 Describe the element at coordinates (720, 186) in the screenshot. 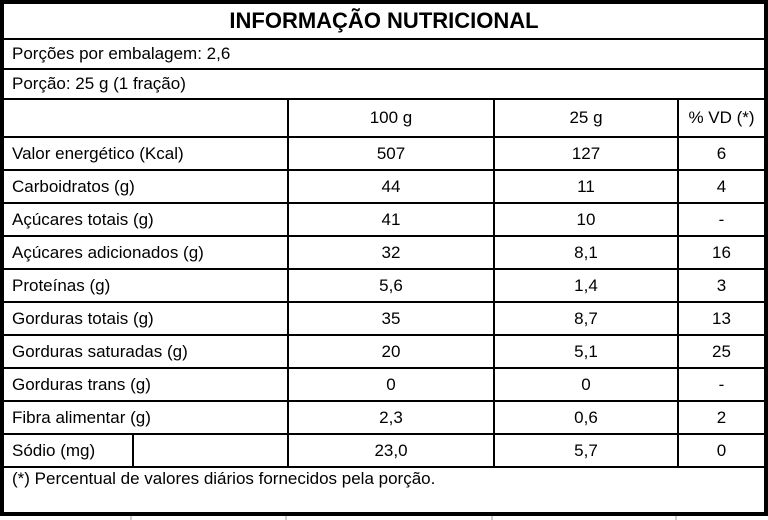

I see `value-vd: 4` at that location.